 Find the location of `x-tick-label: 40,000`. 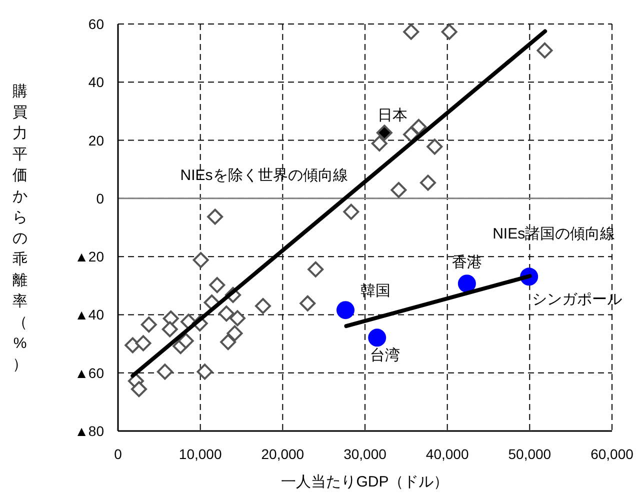

x-tick-label: 40,000 is located at coordinates (447, 454).